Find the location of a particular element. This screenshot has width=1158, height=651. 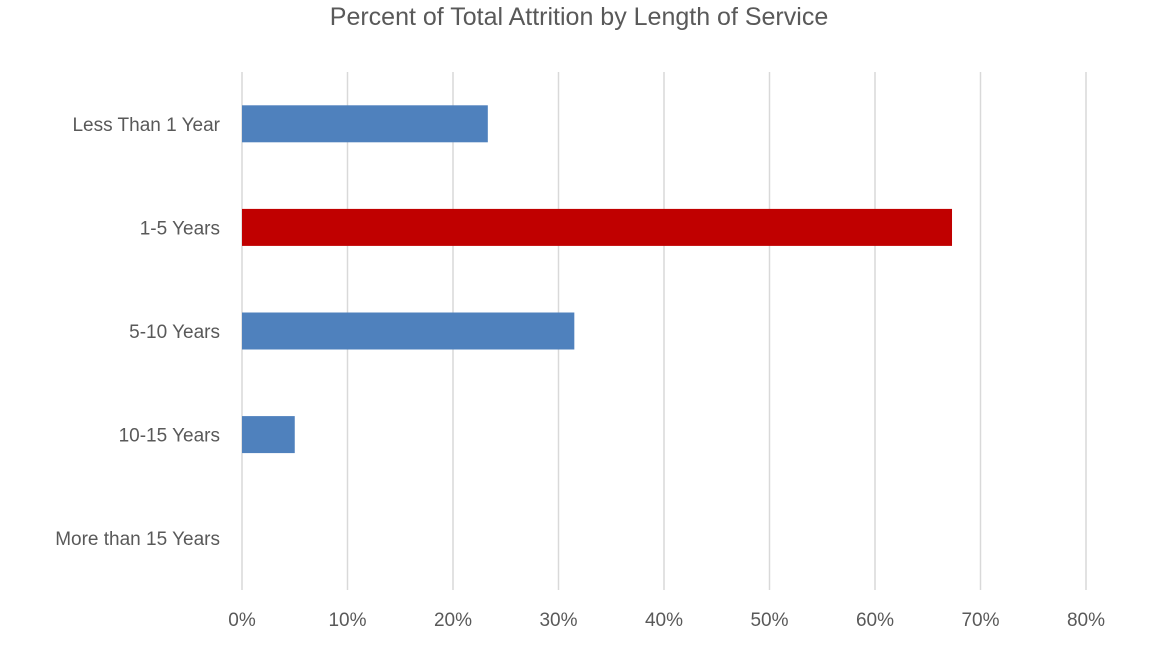

x-tick-label: 40% is located at coordinates (664, 620).